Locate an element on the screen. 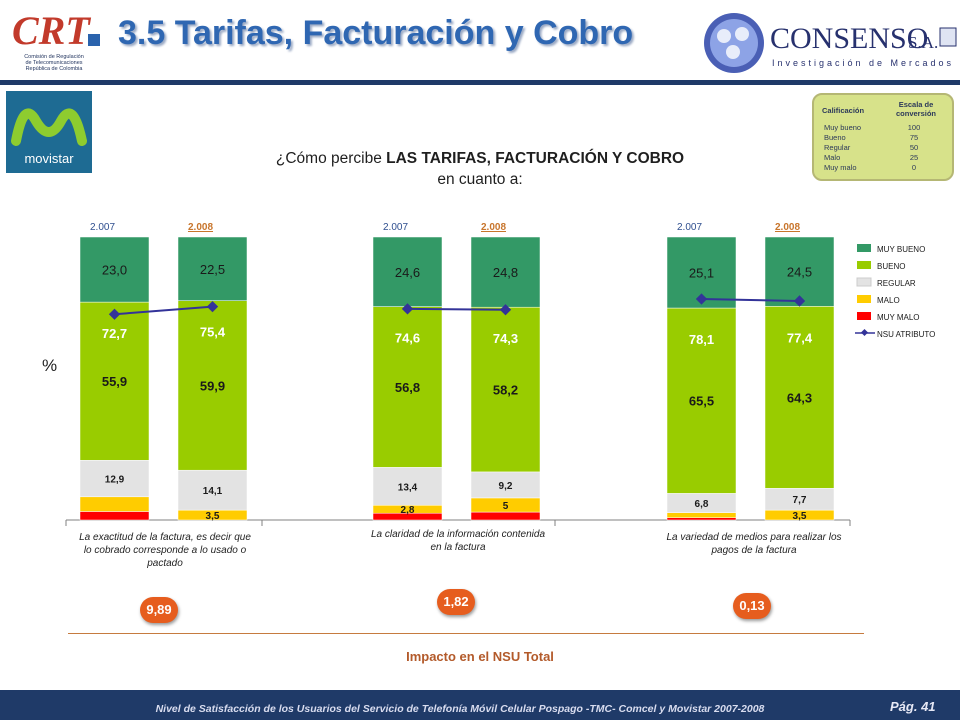 The width and height of the screenshot is (960, 720). legend-label: REGULAR is located at coordinates (896, 283).